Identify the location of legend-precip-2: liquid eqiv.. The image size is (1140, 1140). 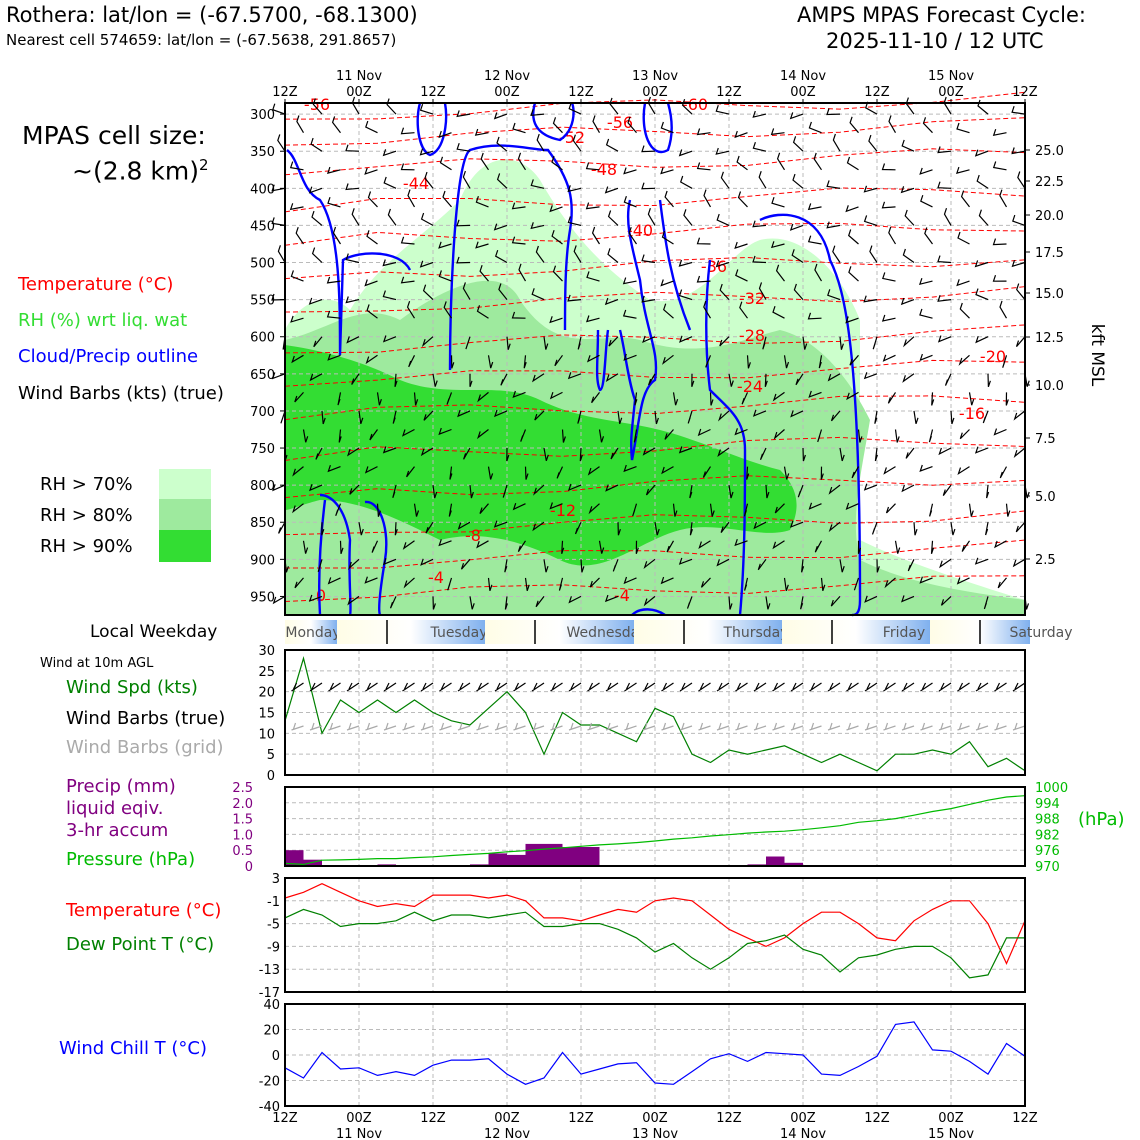
(115, 808).